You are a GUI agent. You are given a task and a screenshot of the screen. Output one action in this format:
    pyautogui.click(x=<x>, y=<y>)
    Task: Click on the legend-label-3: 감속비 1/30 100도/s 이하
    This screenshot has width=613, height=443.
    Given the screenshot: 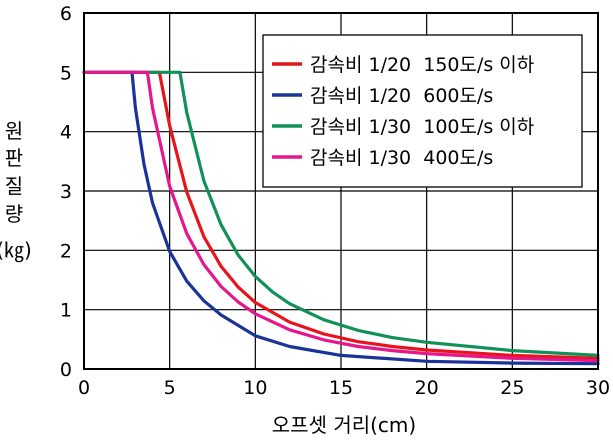 What is the action you would take?
    pyautogui.click(x=422, y=127)
    